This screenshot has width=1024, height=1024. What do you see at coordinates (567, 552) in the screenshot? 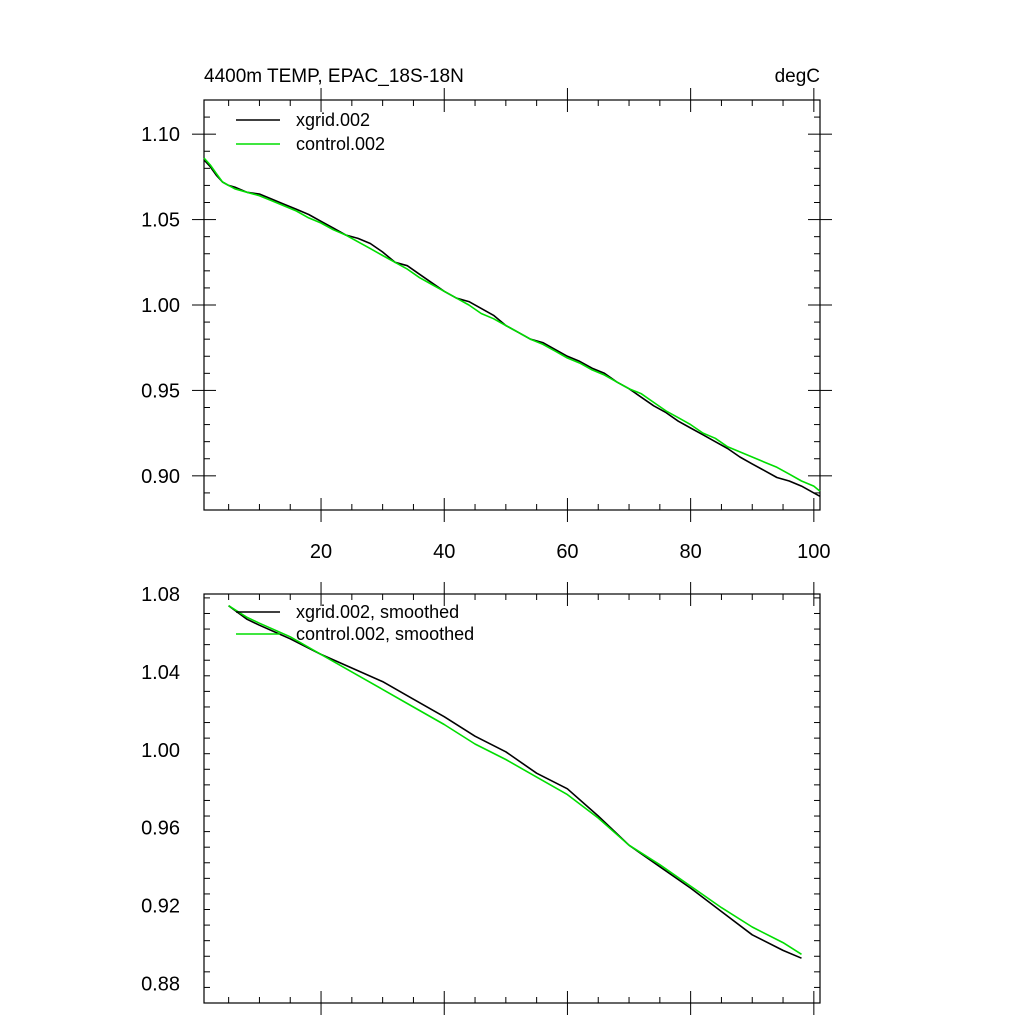
I see `x-tick-label: 60` at bounding box center [567, 552].